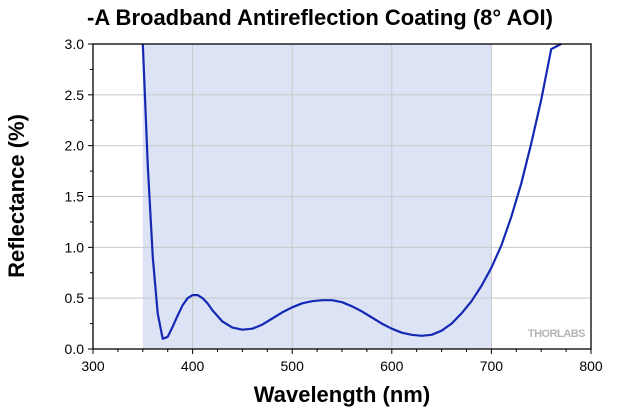 The height and width of the screenshot is (418, 640). What do you see at coordinates (75, 349) in the screenshot?
I see `y-tick-label: 0.0` at bounding box center [75, 349].